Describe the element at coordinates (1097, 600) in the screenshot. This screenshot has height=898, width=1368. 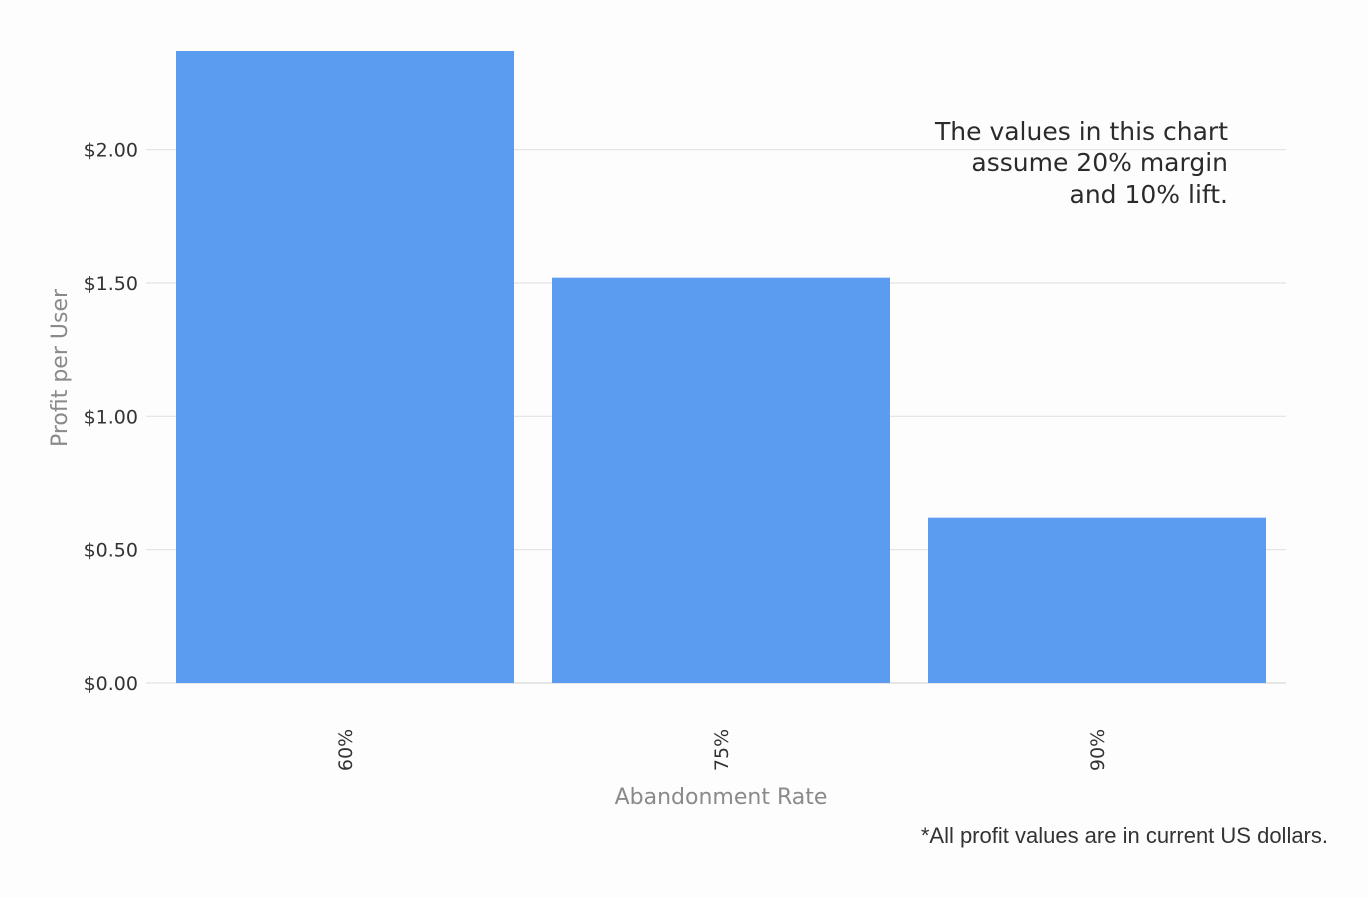
I see `bar-90pct` at that location.